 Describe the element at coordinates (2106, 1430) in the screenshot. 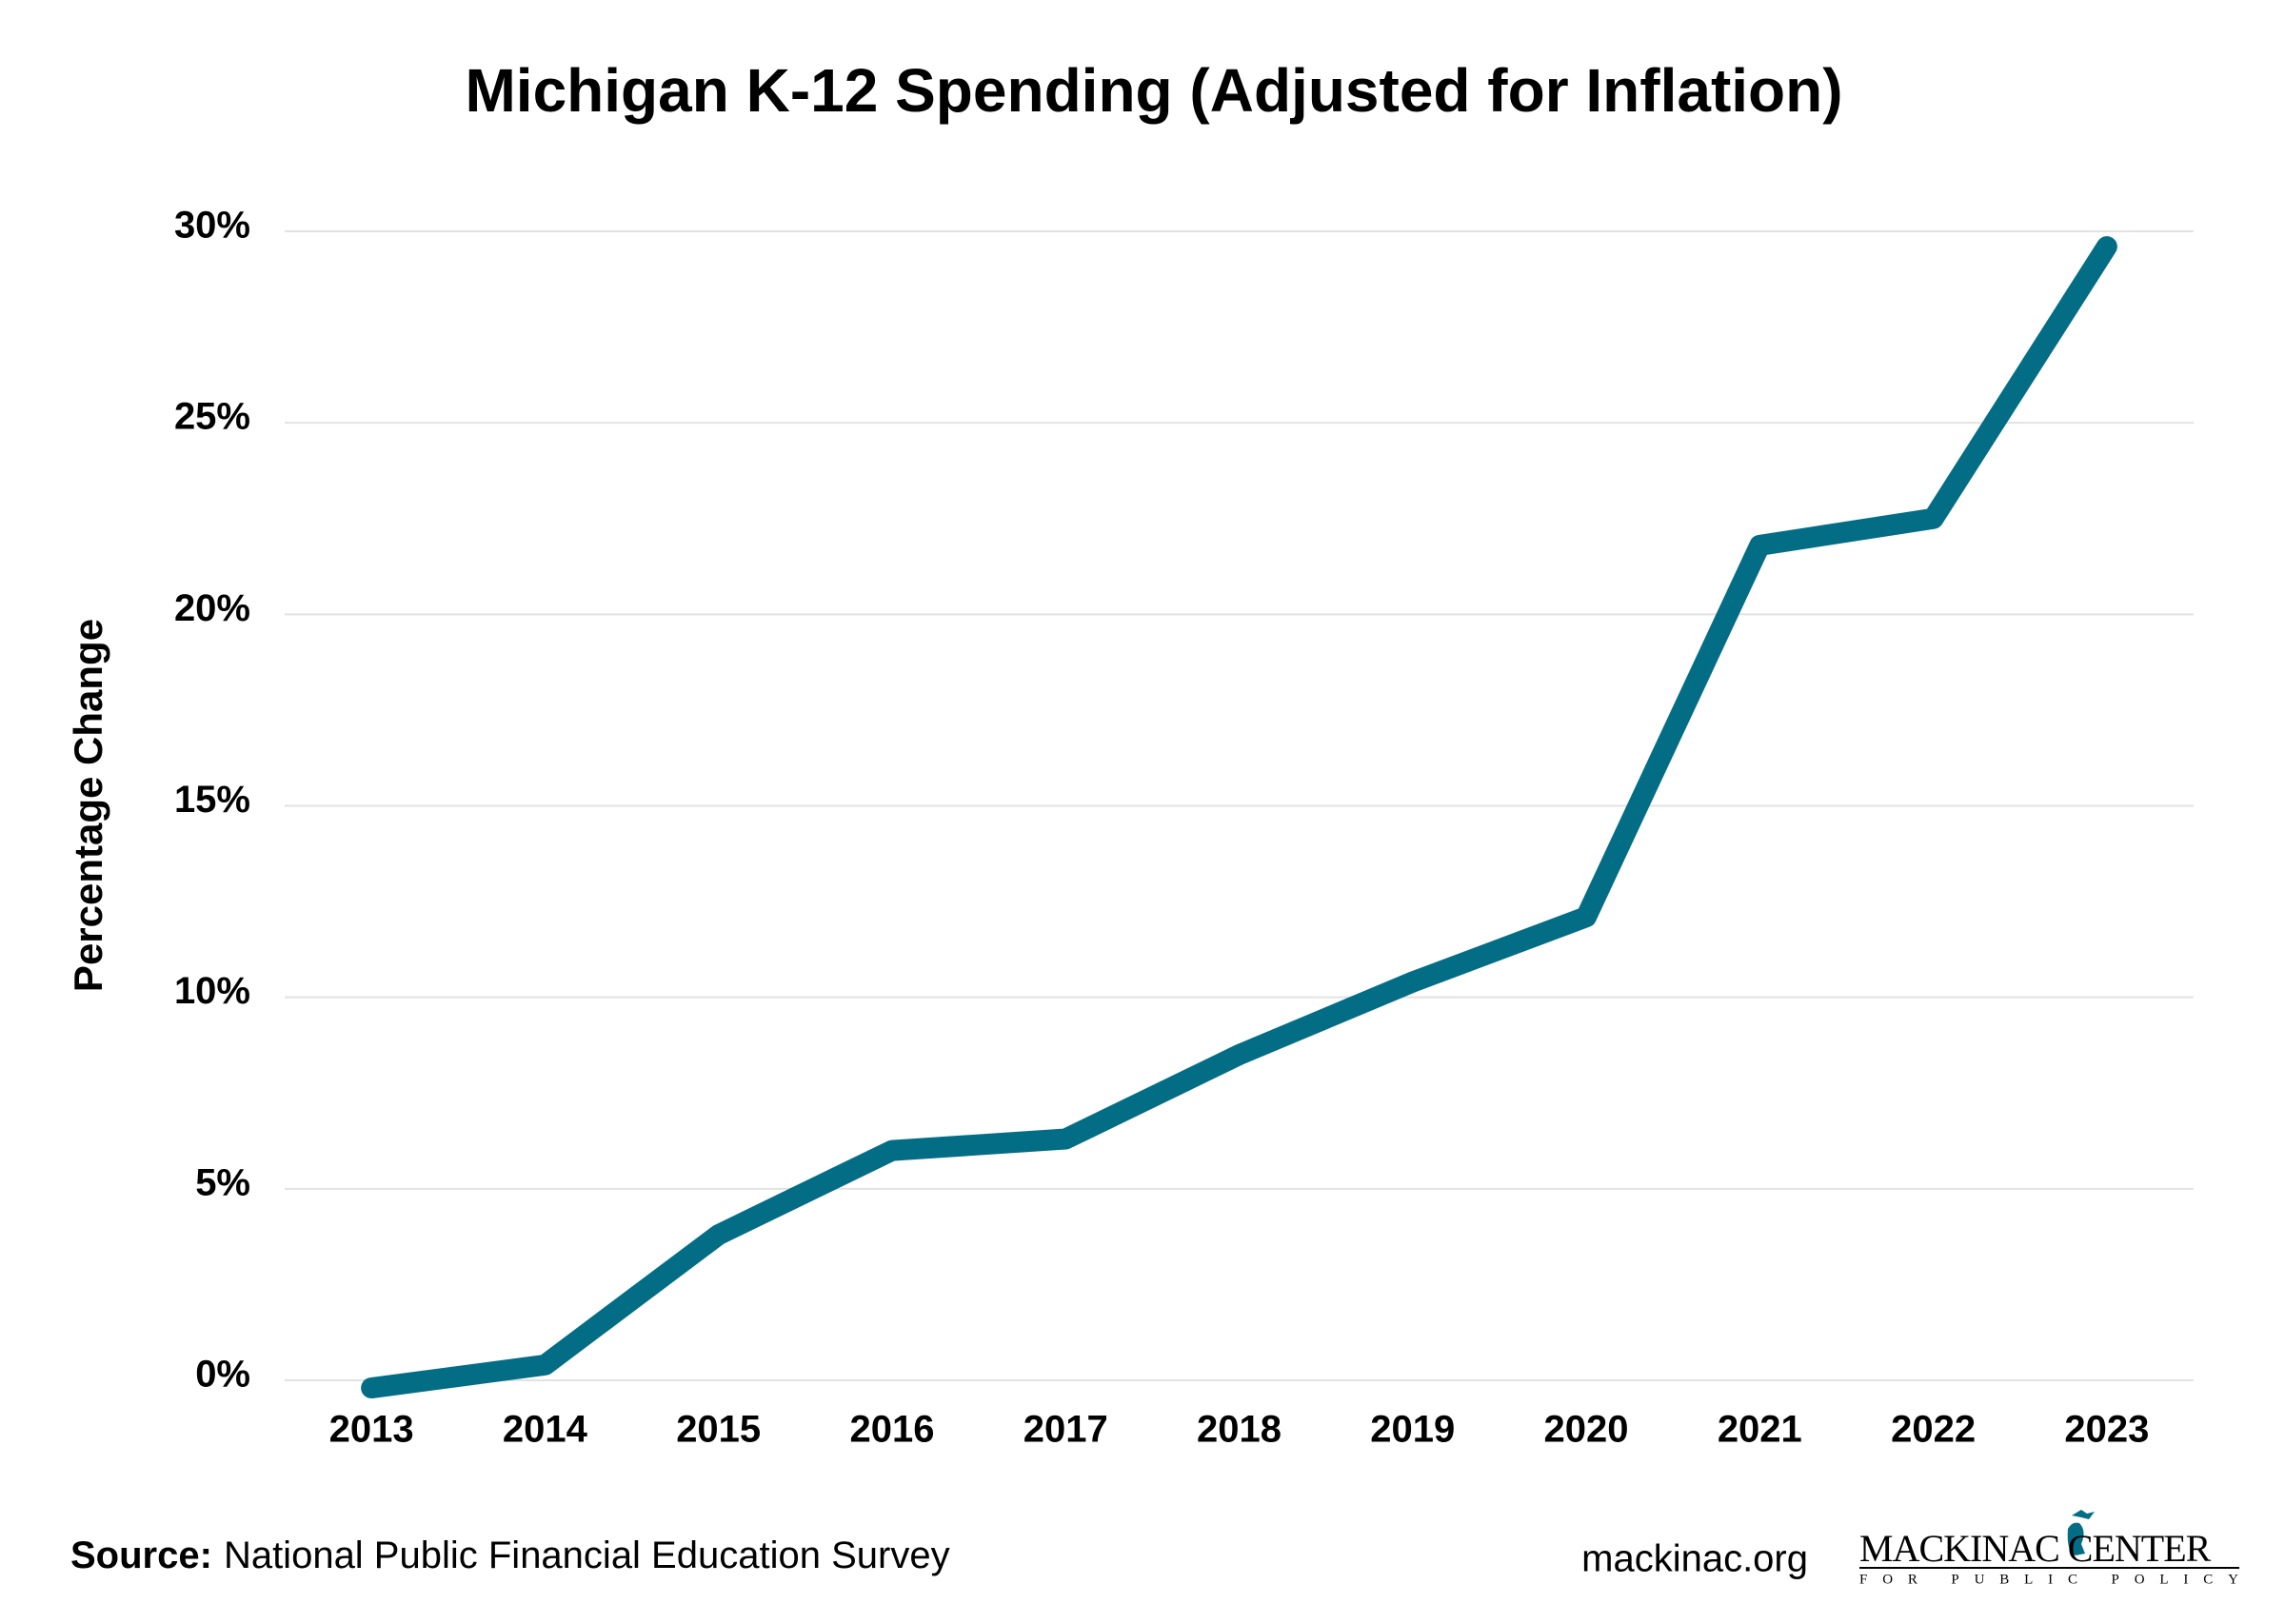

I see `x-tick-label: 2023` at that location.